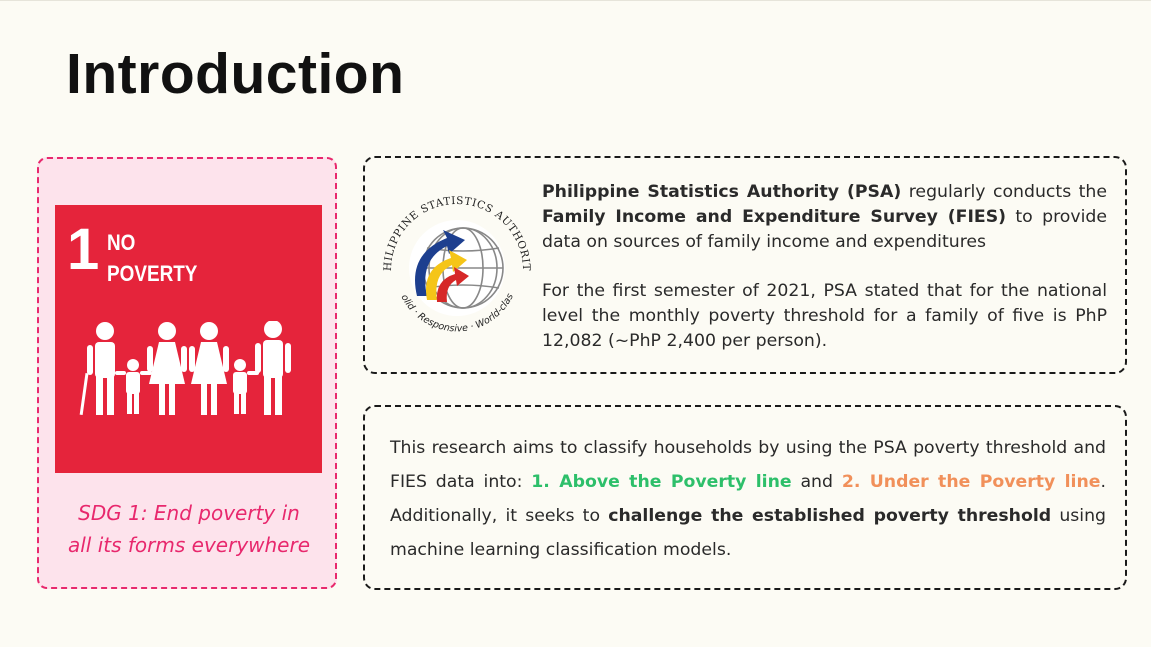 The width and height of the screenshot is (1151, 647). What do you see at coordinates (189, 513) in the screenshot?
I see `sdg-caption-line1: SDG 1: End poverty in` at bounding box center [189, 513].